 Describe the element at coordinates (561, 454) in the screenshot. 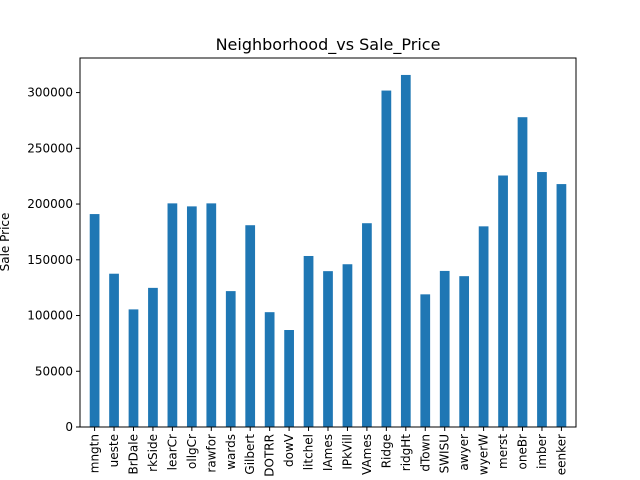

I see `x-tick-label: eenker` at that location.